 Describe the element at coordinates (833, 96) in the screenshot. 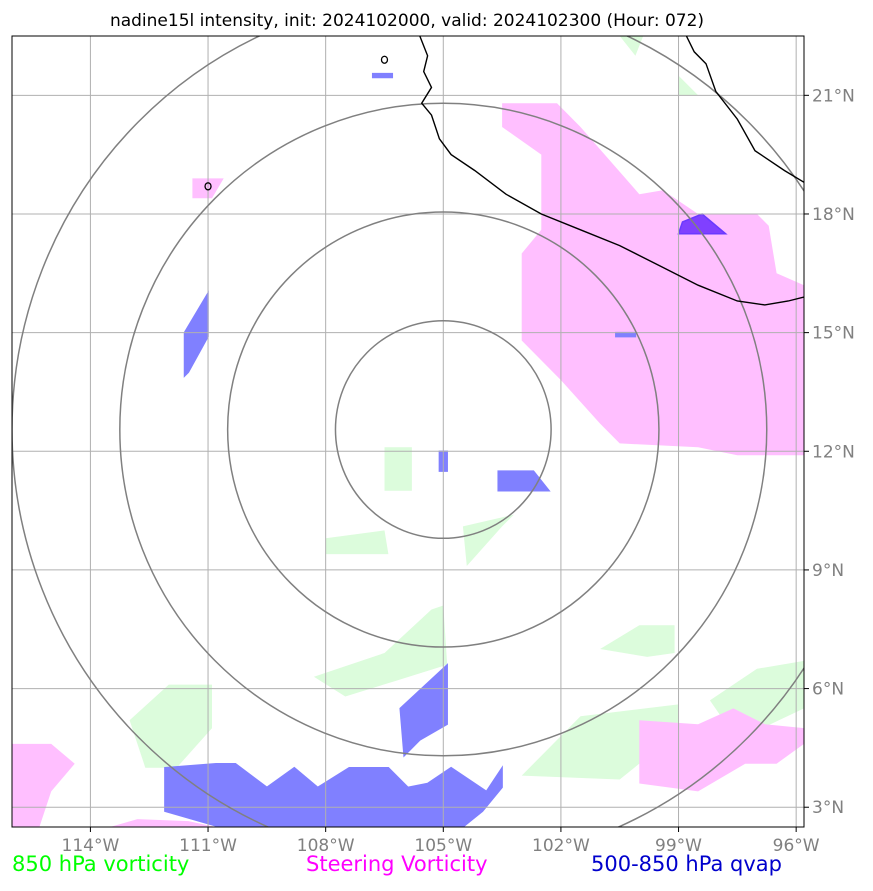

I see `y-tick-label: 21°N` at that location.